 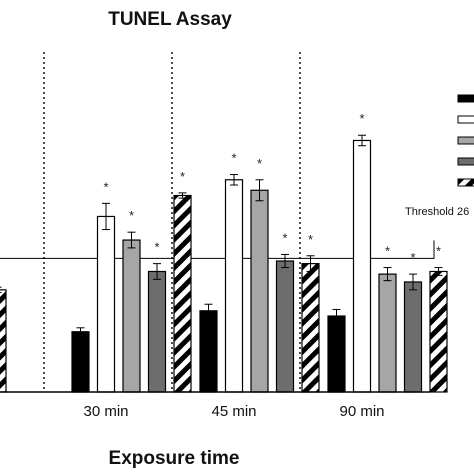 I want to click on bar-s4-g3, so click(x=438, y=331).